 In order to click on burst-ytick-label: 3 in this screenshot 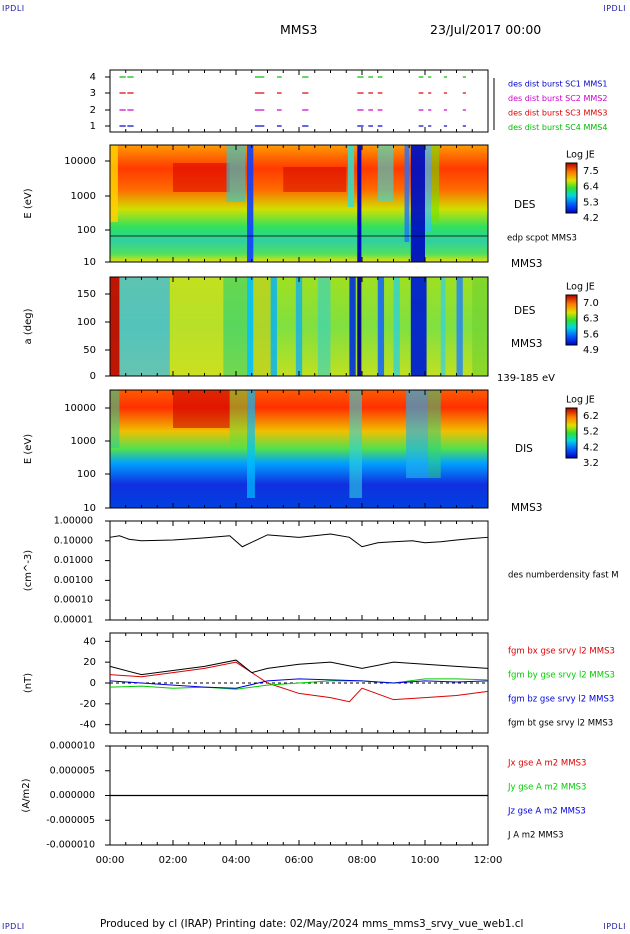, I will do `click(93, 93)`.